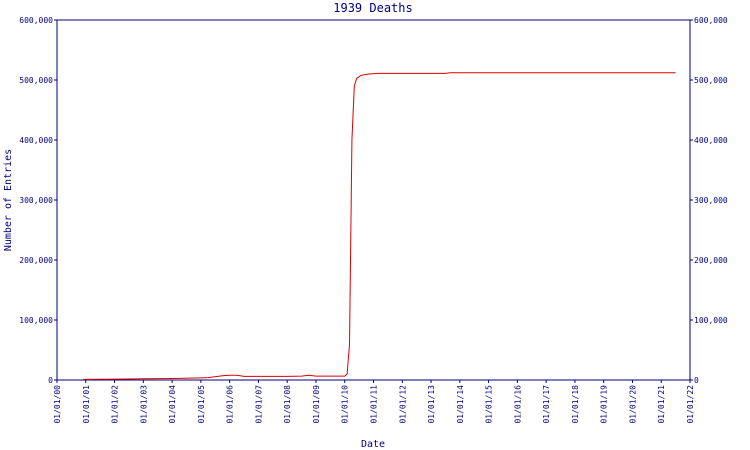  Describe the element at coordinates (575, 404) in the screenshot. I see `x-tick-label: 01/01/18` at that location.